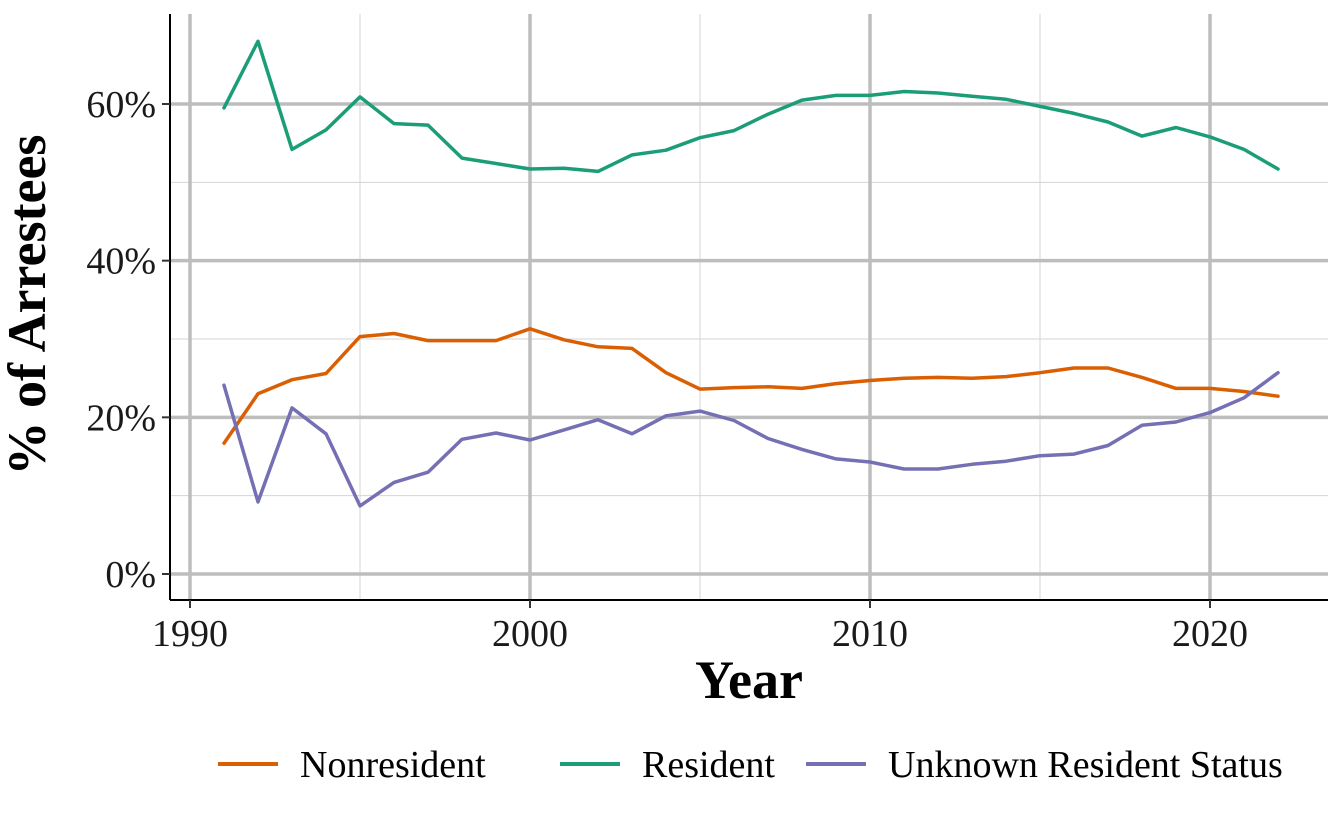 The image size is (1344, 830). I want to click on legend-label-resident: Resident, so click(708, 765).